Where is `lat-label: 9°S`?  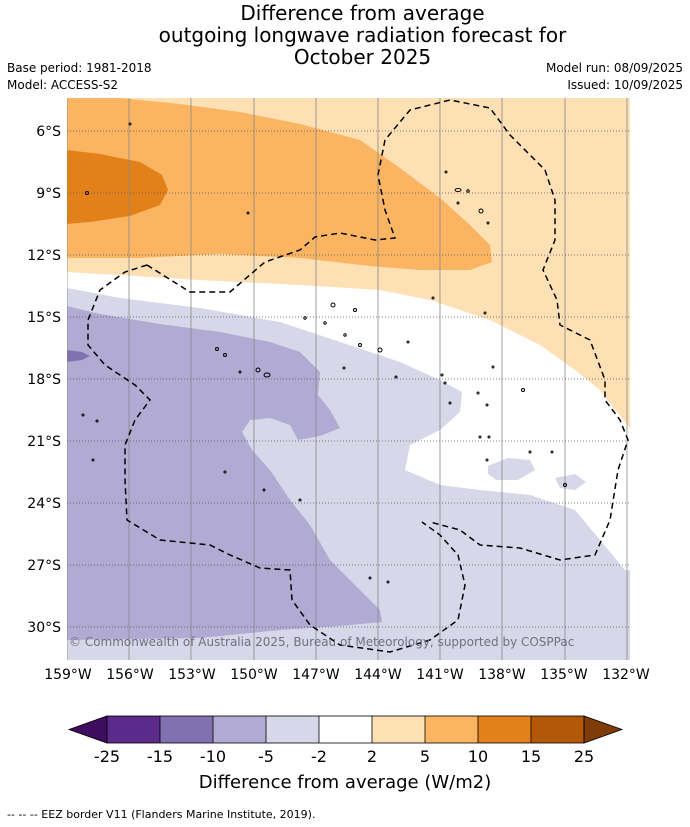 lat-label: 9°S is located at coordinates (48, 194).